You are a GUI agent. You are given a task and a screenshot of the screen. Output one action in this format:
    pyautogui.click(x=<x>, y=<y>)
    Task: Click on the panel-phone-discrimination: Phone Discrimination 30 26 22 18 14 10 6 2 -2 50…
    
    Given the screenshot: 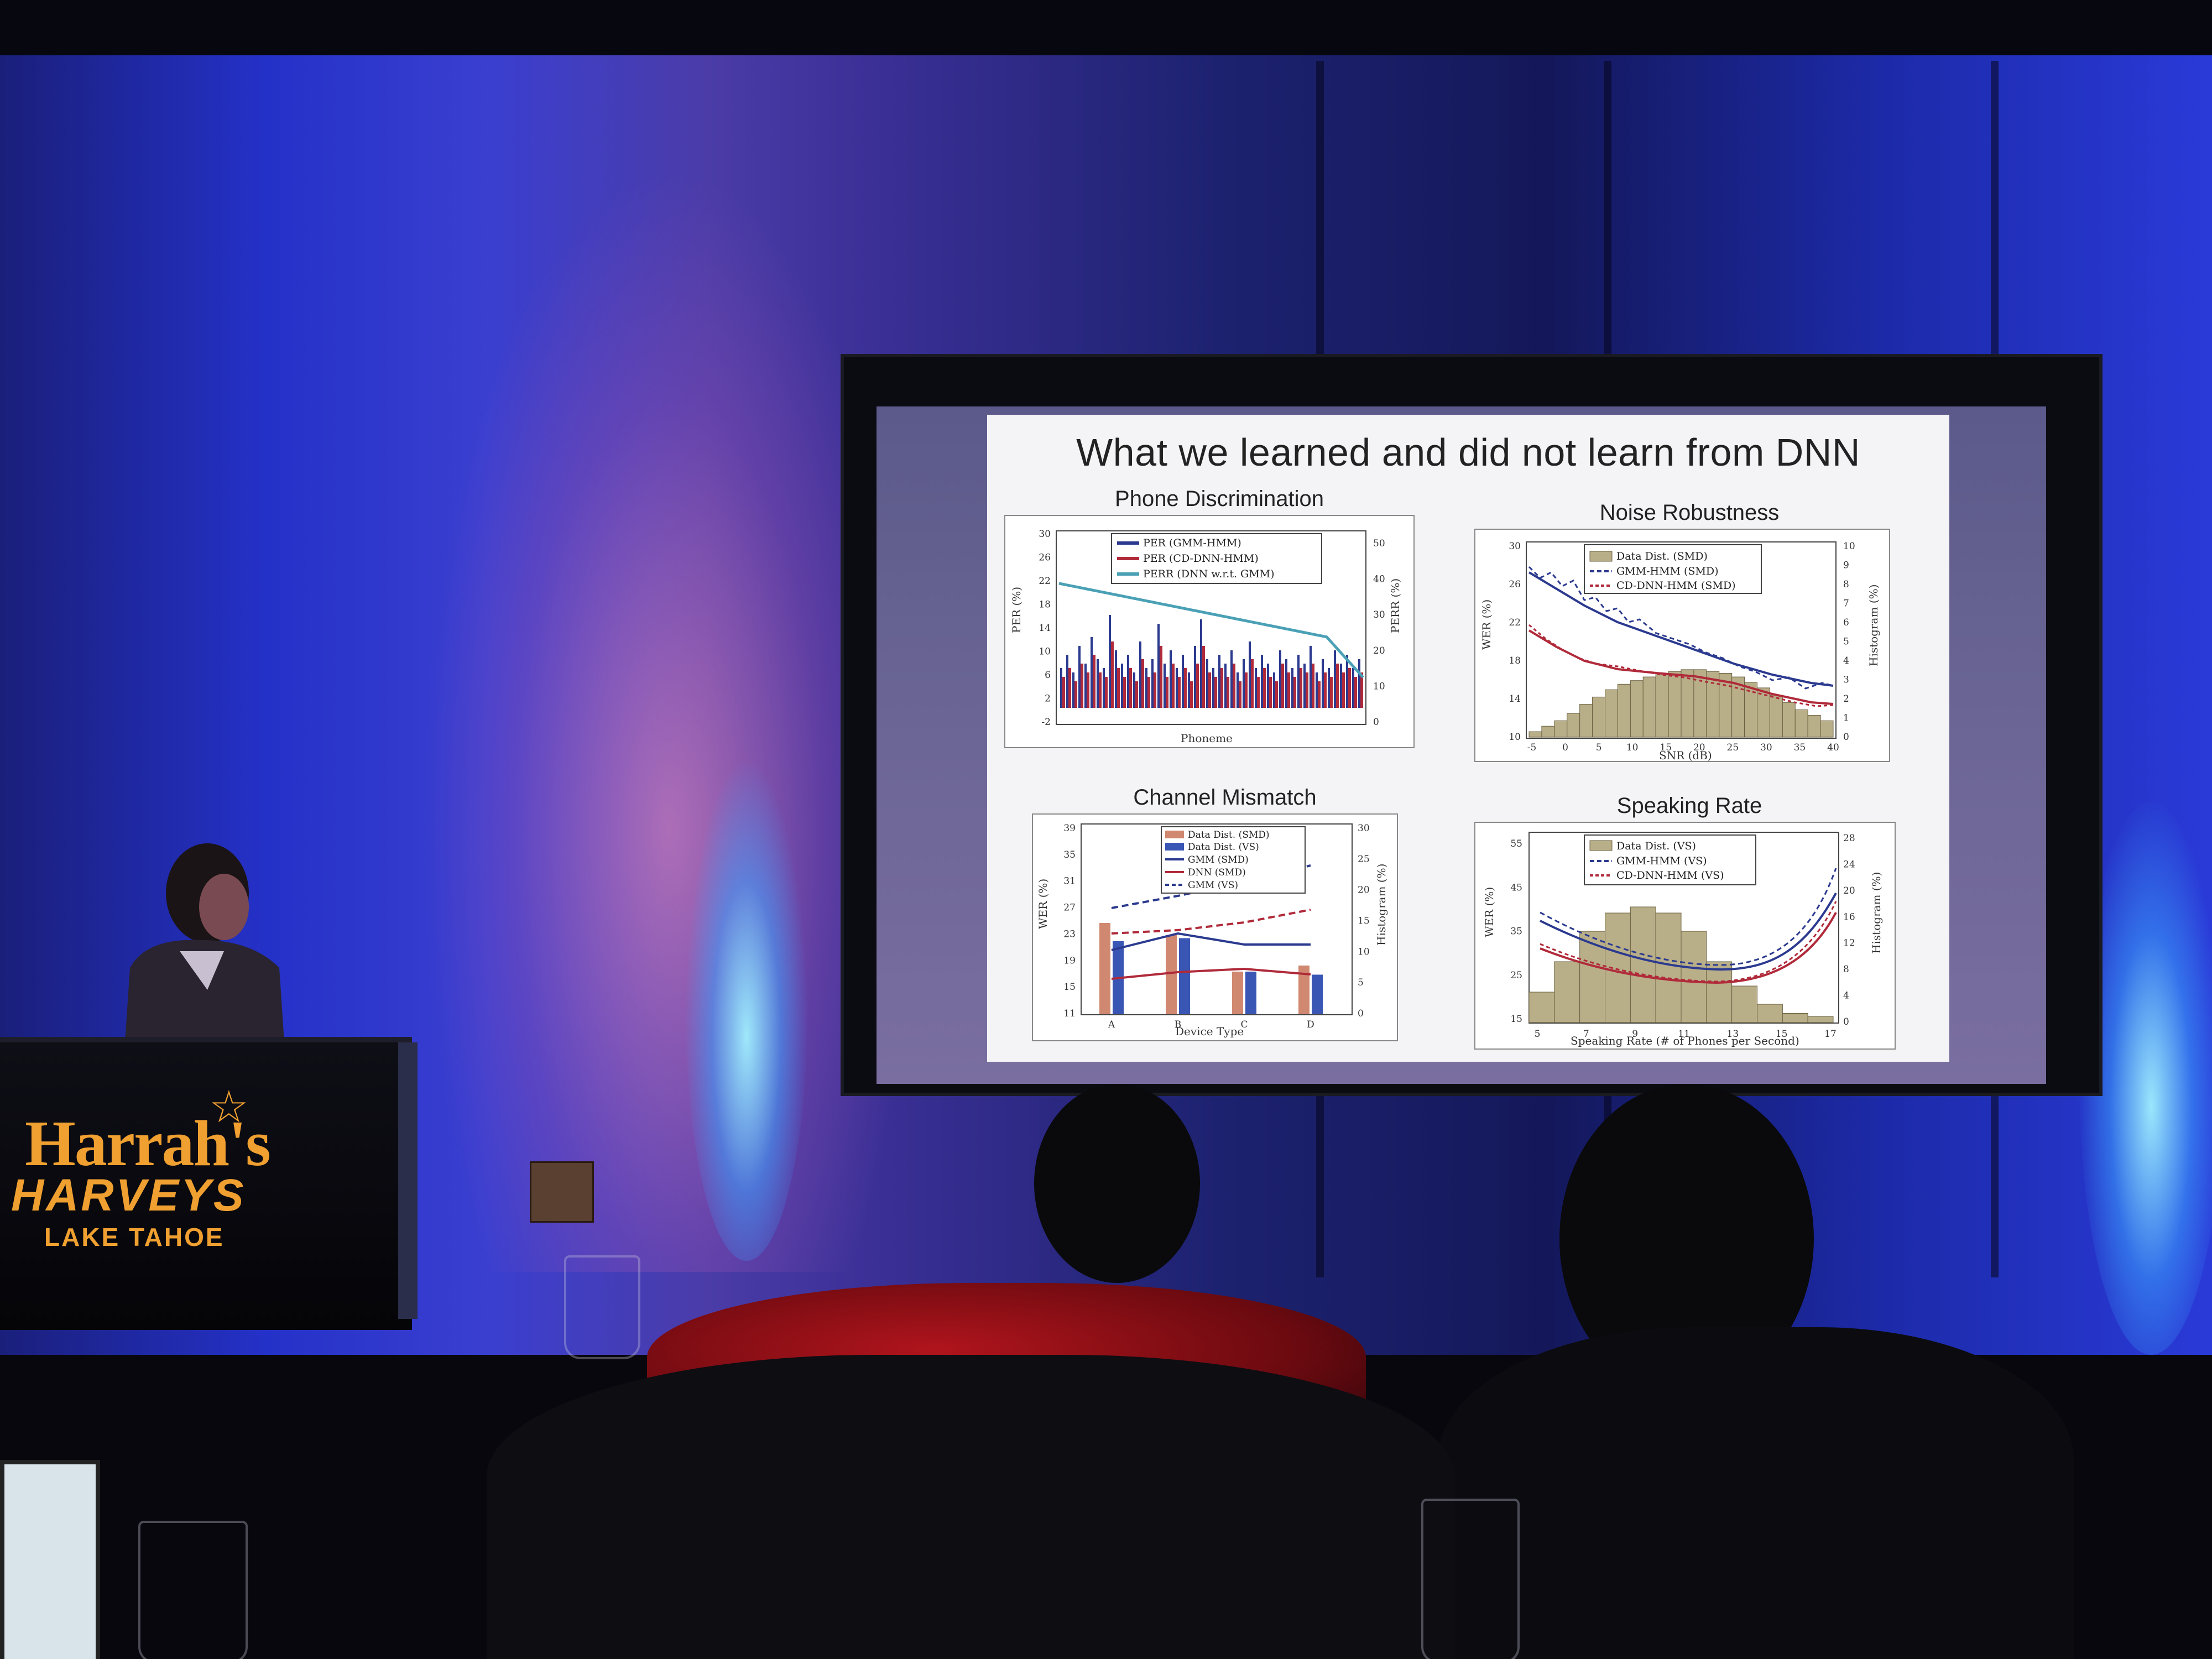 What is the action you would take?
    pyautogui.click(x=1219, y=617)
    